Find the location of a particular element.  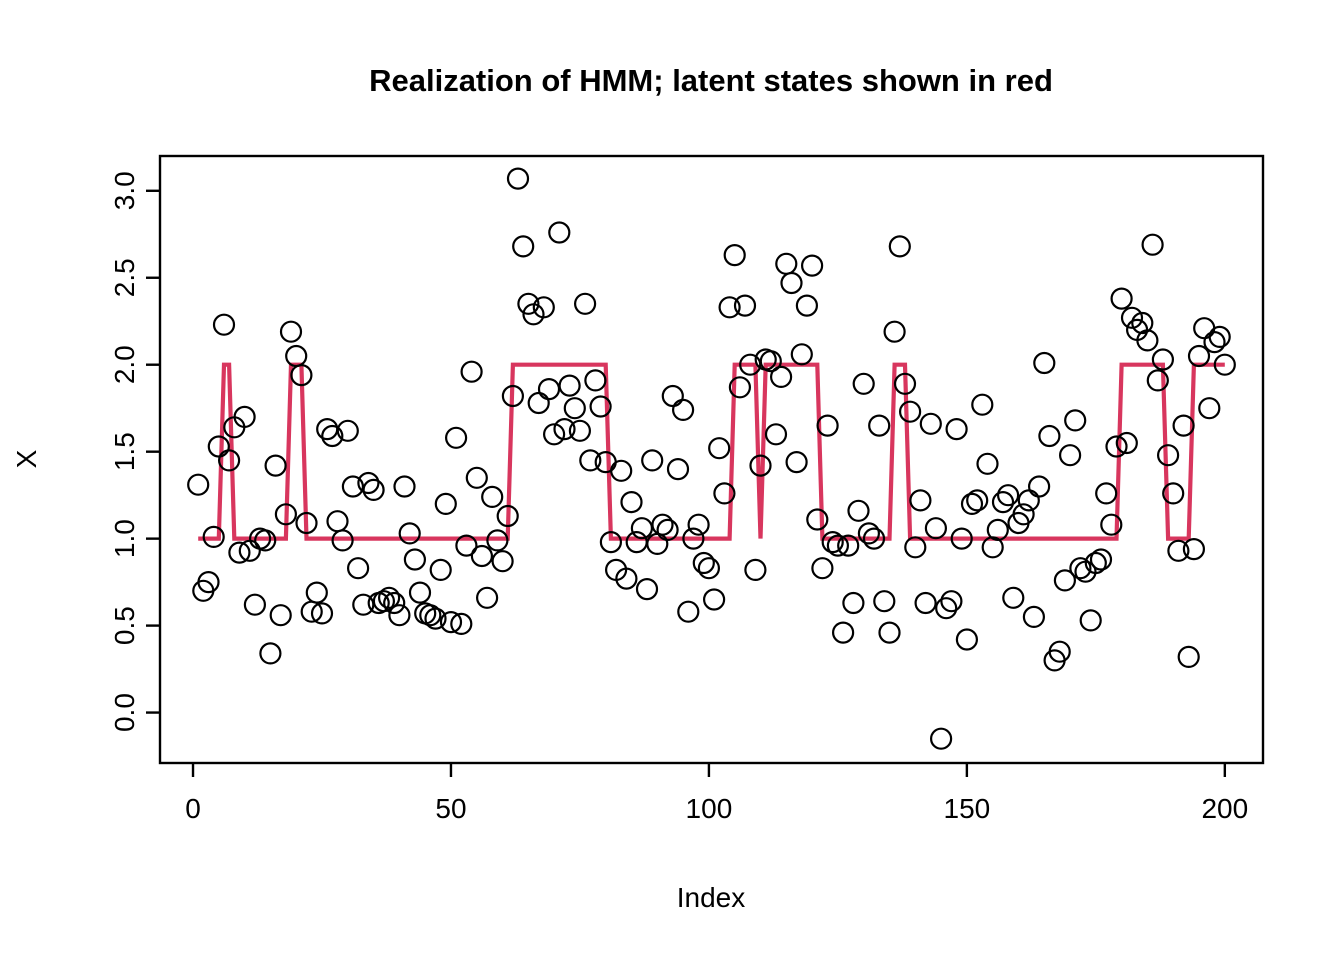

x-axis-ticks: 0 50 100 150 200 is located at coordinates (716, 793).